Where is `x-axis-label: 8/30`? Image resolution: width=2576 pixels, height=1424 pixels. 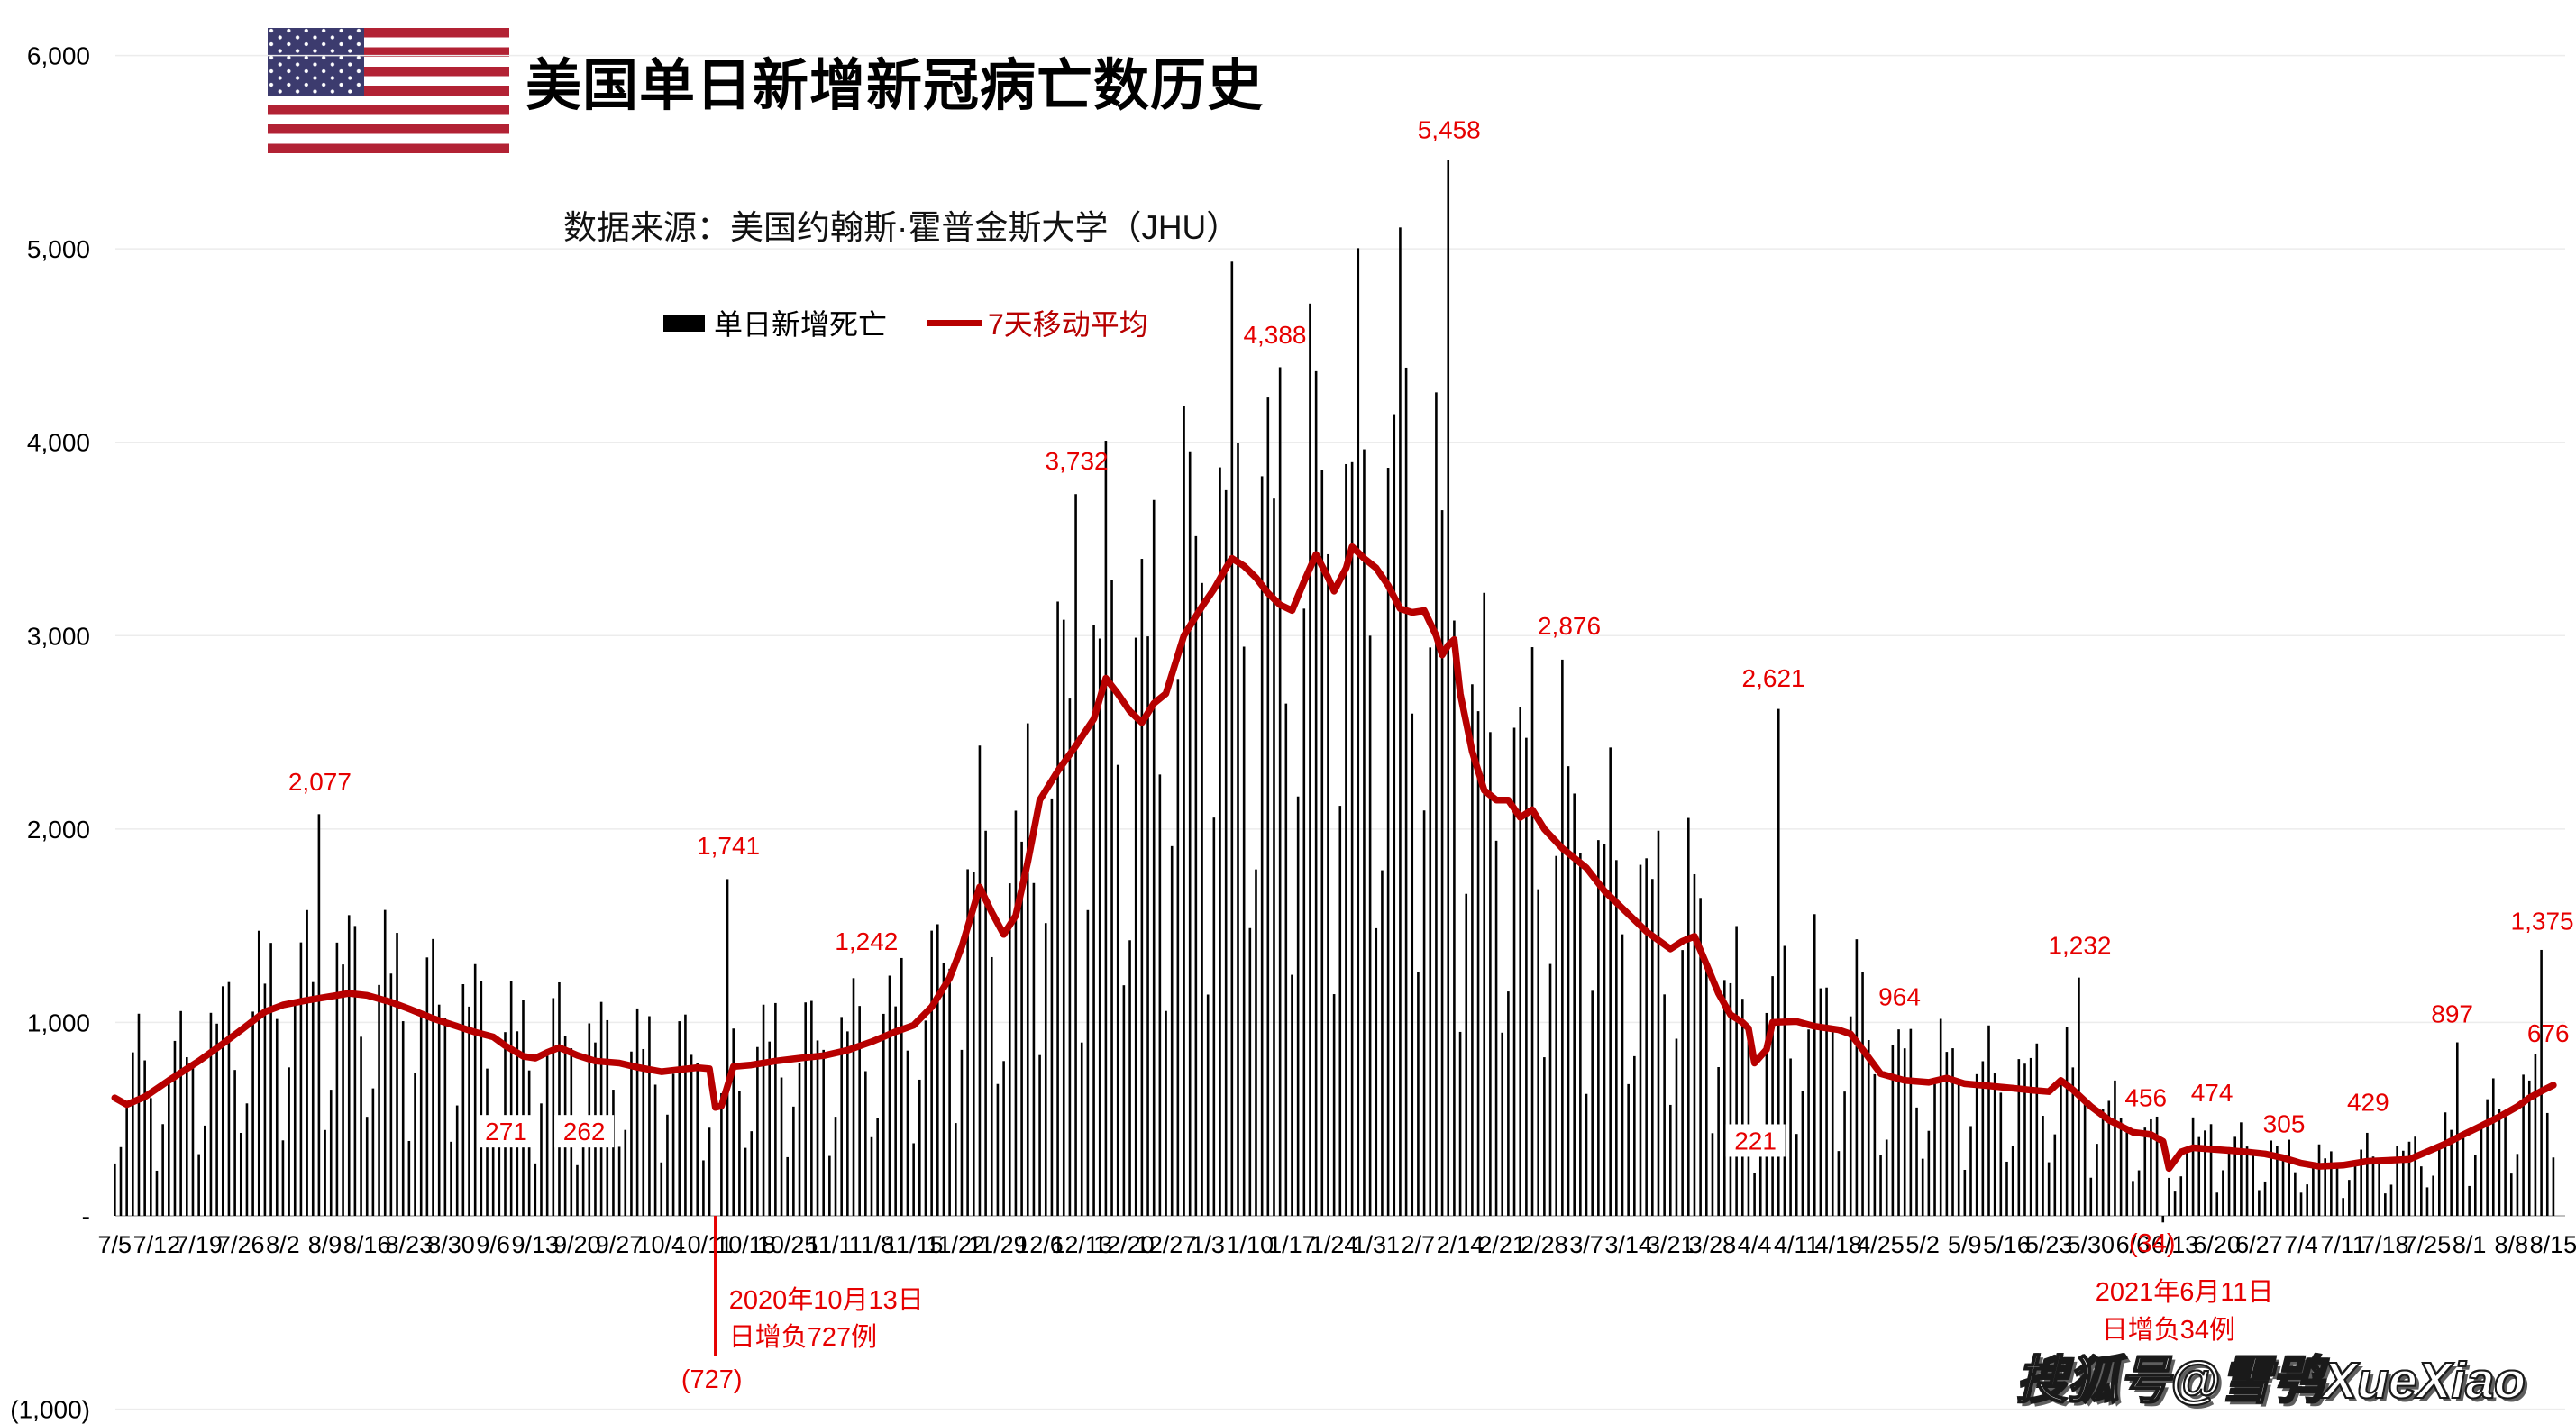 x-axis-label: 8/30 is located at coordinates (451, 1244).